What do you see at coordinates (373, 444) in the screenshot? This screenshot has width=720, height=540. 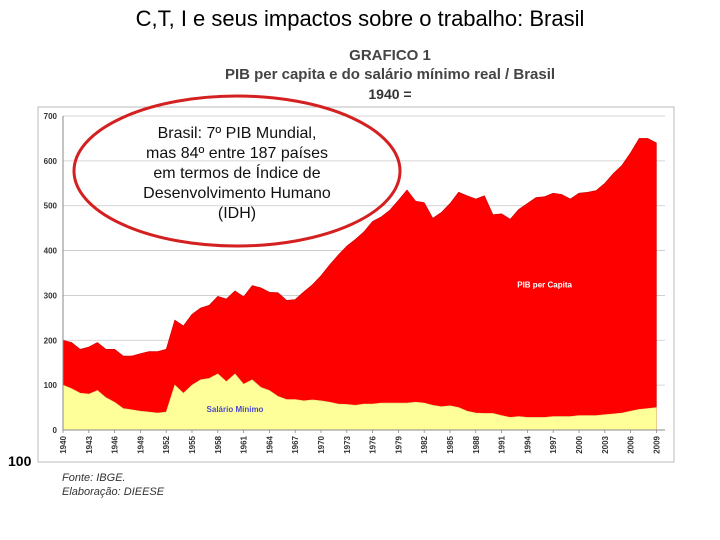 I see `x-tick-label: 1976` at bounding box center [373, 444].